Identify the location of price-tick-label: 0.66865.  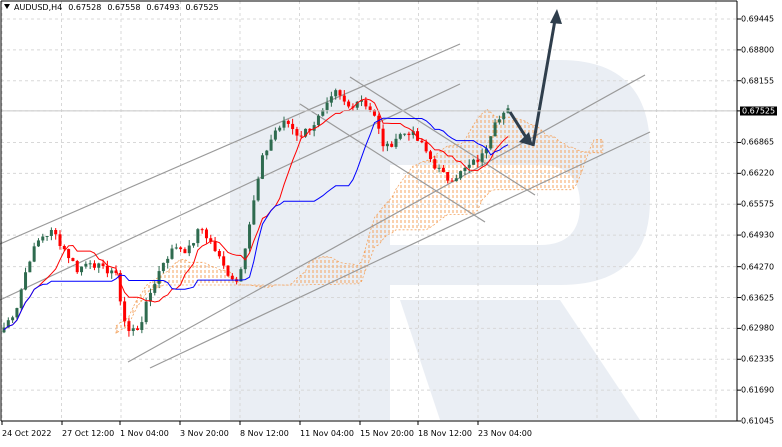
(758, 142).